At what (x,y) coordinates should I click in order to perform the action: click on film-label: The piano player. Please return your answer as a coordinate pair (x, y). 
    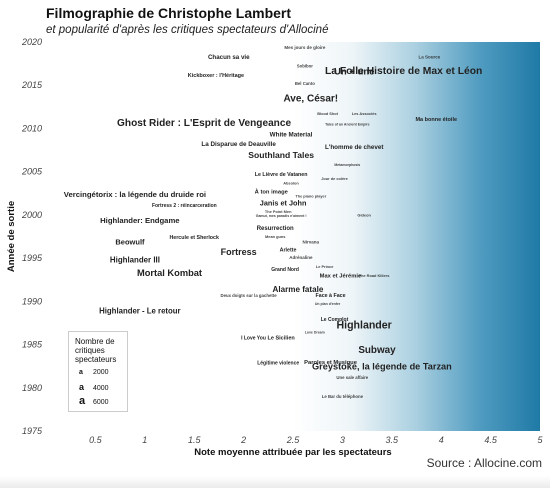
    Looking at the image, I should click on (310, 195).